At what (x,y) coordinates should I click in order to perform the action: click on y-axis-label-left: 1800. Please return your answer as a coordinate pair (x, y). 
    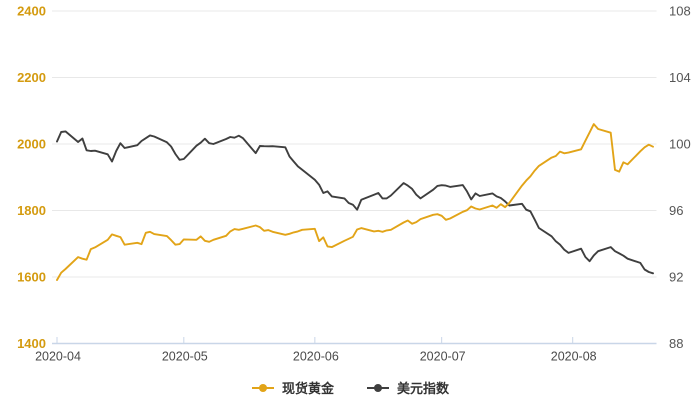
    Looking at the image, I should click on (31, 210).